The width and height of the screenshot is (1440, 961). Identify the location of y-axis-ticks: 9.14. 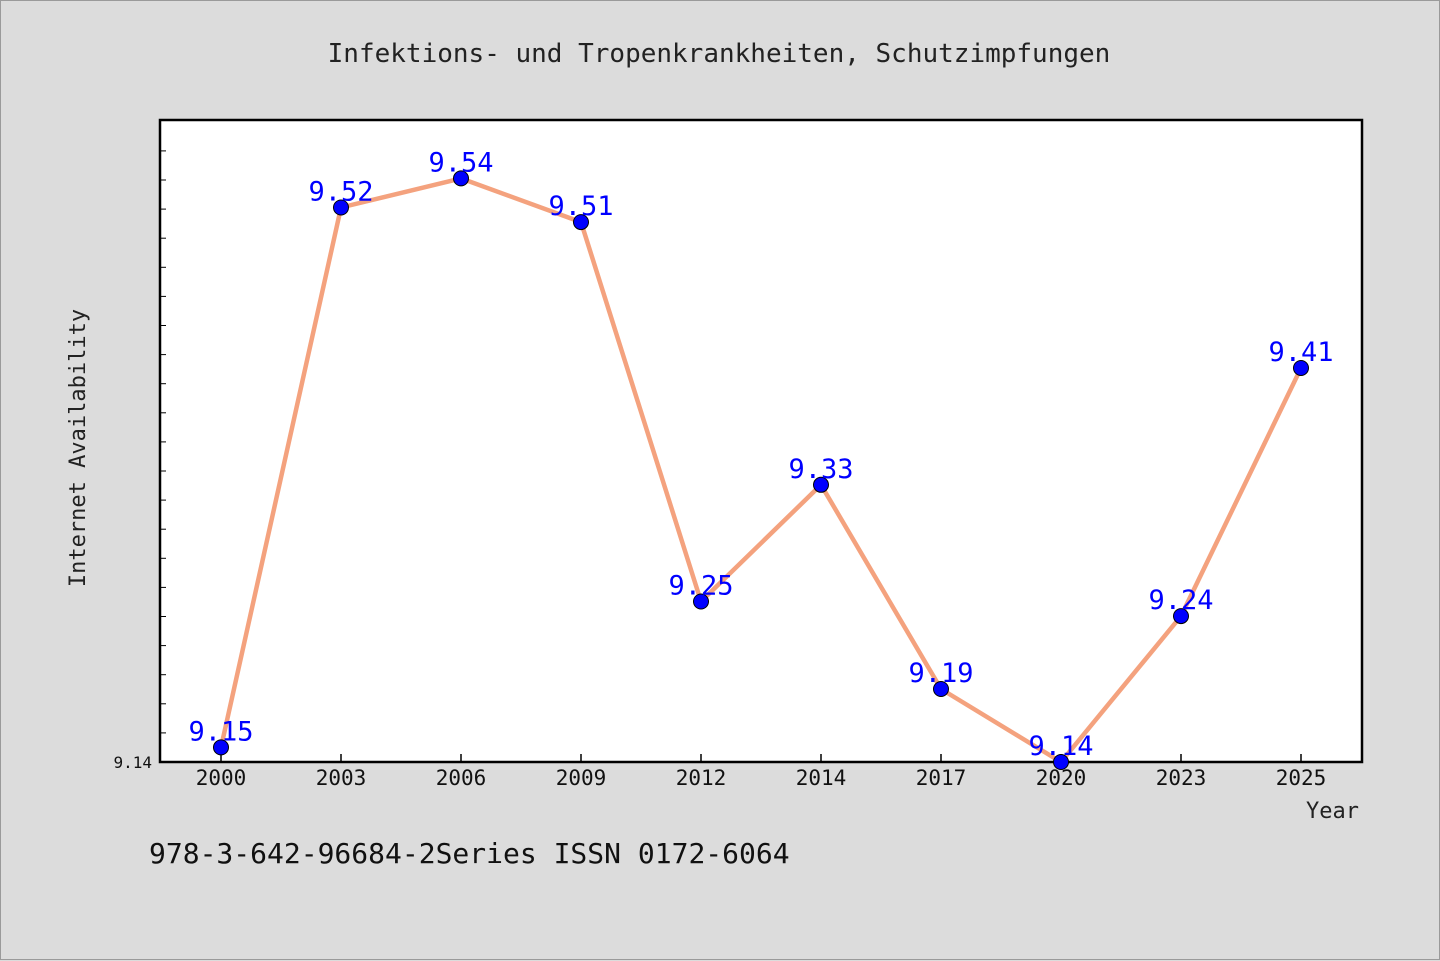
(132, 762).